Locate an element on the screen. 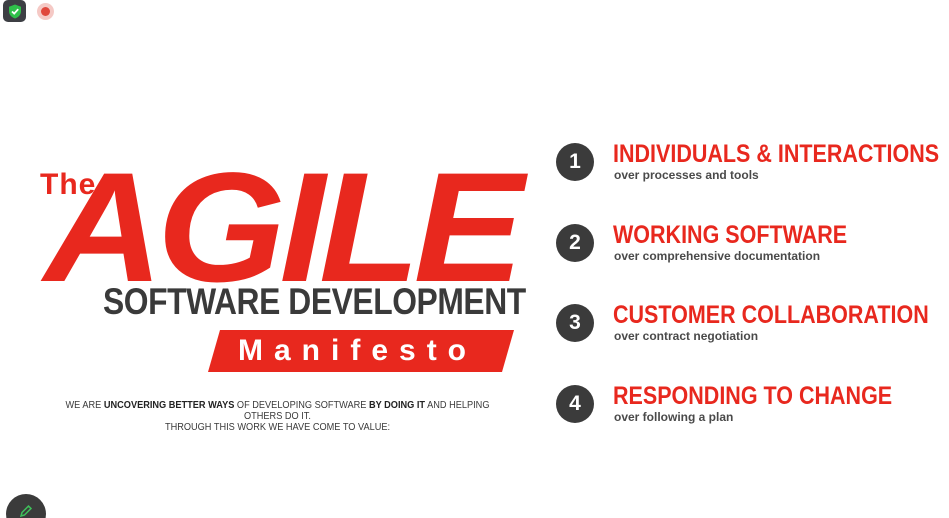 The image size is (949, 518). value-subtext: over contract negotiation is located at coordinates (686, 336).